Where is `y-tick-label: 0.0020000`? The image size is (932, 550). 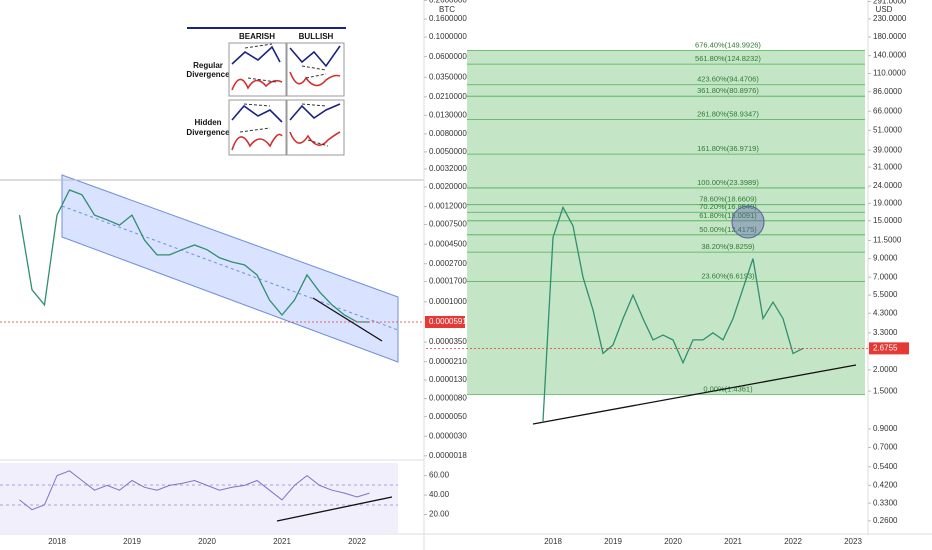
y-tick-label: 0.0020000 is located at coordinates (448, 186).